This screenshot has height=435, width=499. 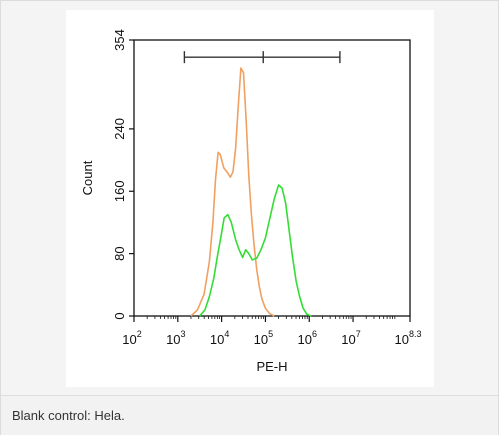 What do you see at coordinates (119, 315) in the screenshot?
I see `y-tick-label: 0` at bounding box center [119, 315].